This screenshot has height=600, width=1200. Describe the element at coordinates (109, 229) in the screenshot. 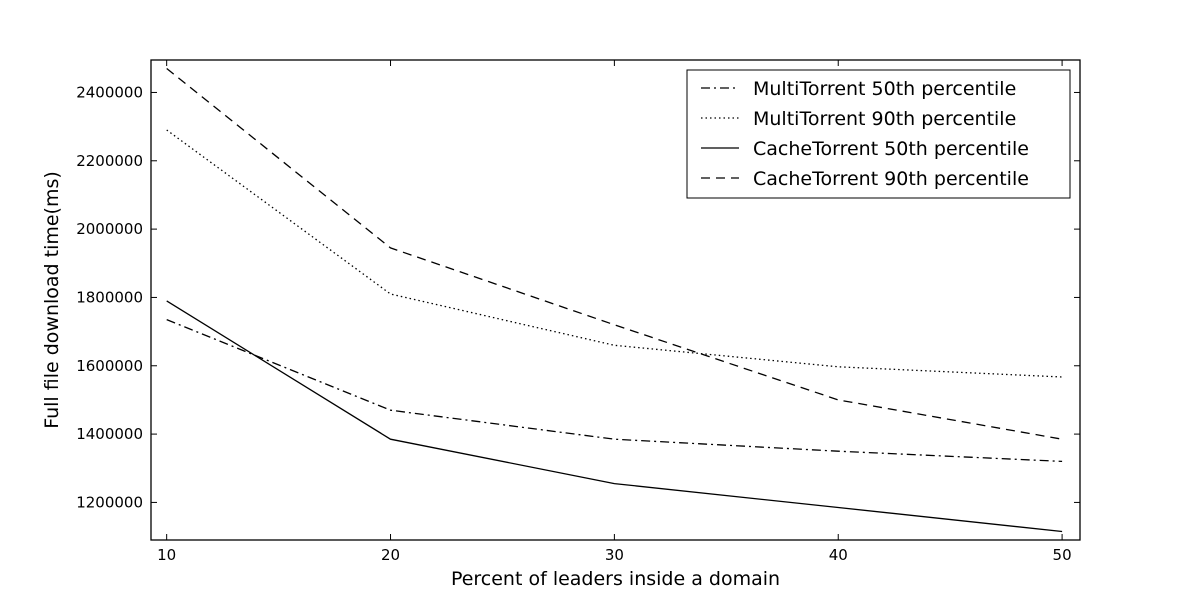

I see `y-tick-label: 2000000` at that location.